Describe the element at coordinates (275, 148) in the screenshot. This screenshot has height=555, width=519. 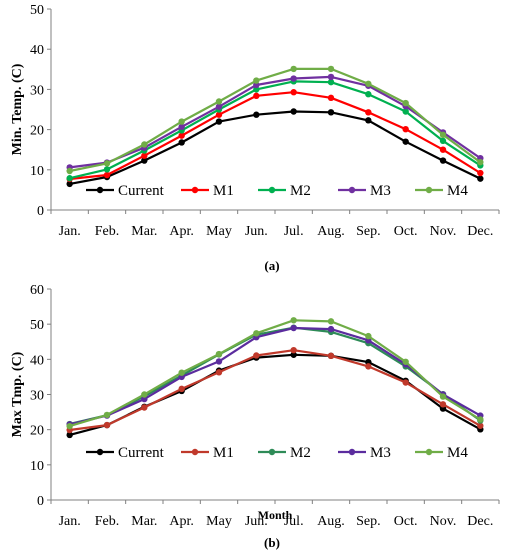
I see `series-current` at that location.